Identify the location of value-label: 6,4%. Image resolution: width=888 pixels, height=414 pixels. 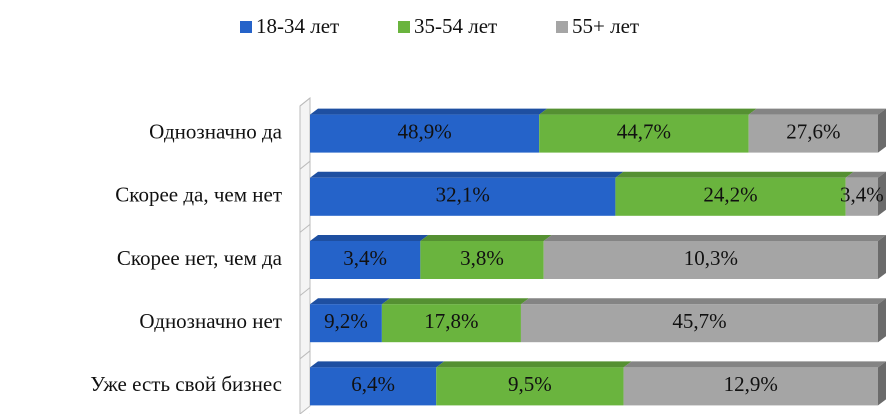
(373, 384).